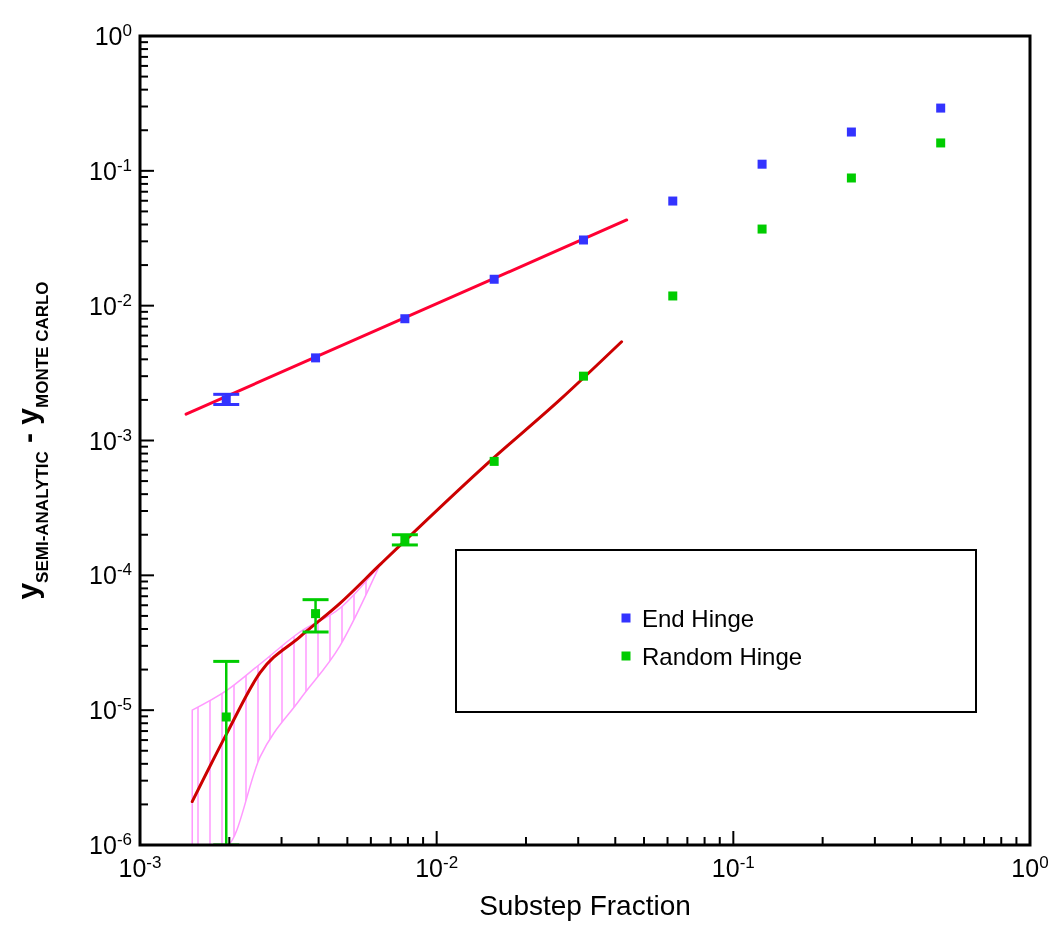 The image size is (1057, 944). Describe the element at coordinates (698, 618) in the screenshot. I see `legend-label: End Hinge` at that location.